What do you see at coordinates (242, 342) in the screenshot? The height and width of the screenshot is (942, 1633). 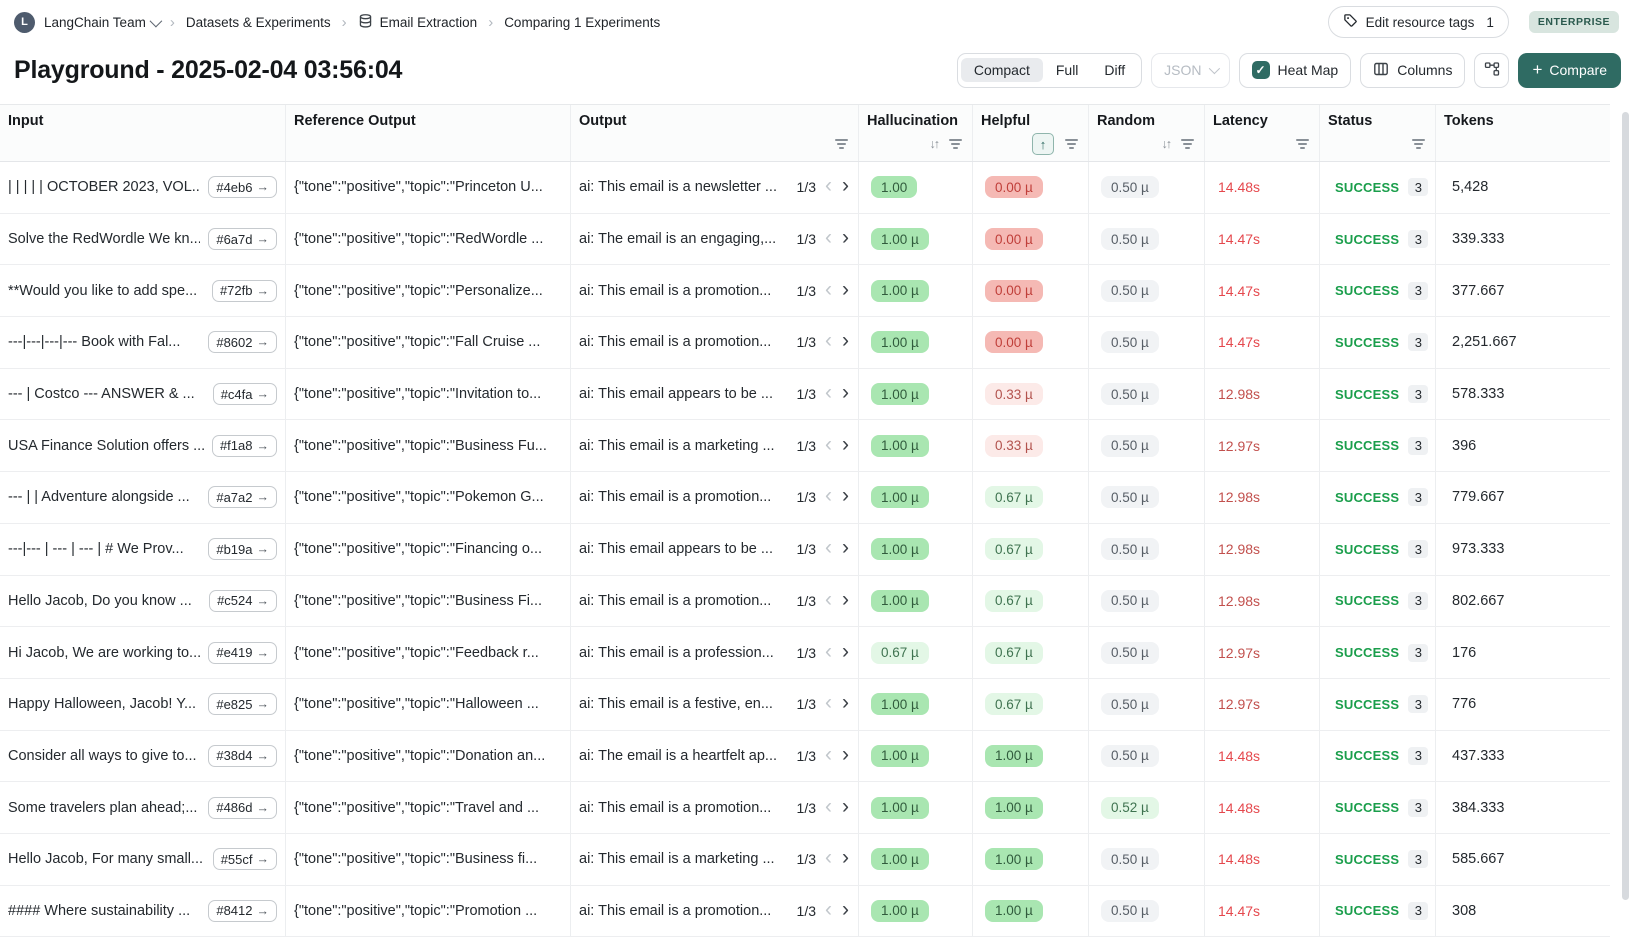 I see `example-id-chip: #8602 →` at bounding box center [242, 342].